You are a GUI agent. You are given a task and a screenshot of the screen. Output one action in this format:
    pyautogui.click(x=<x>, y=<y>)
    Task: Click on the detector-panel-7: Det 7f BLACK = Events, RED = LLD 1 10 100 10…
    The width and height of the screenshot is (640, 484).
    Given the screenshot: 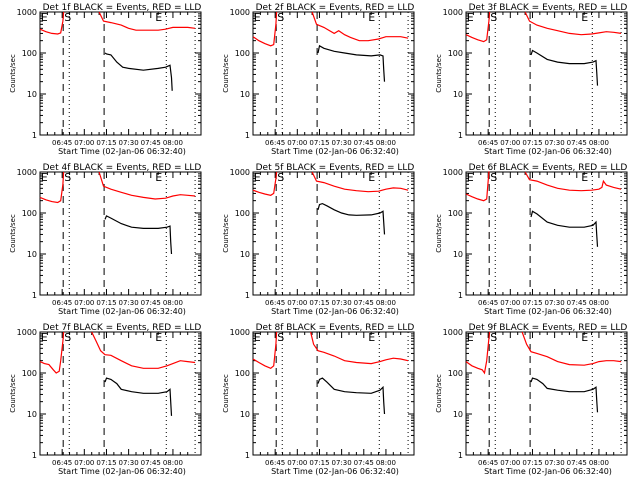 What is the action you would take?
    pyautogui.click(x=106, y=400)
    